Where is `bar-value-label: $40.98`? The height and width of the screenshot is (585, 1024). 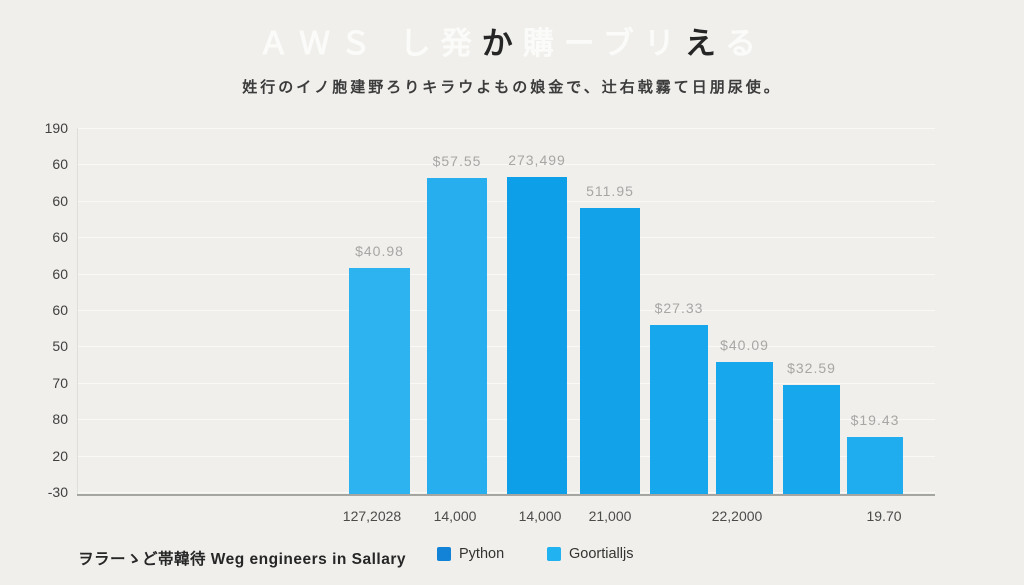 bar-value-label: $40.98 is located at coordinates (379, 251).